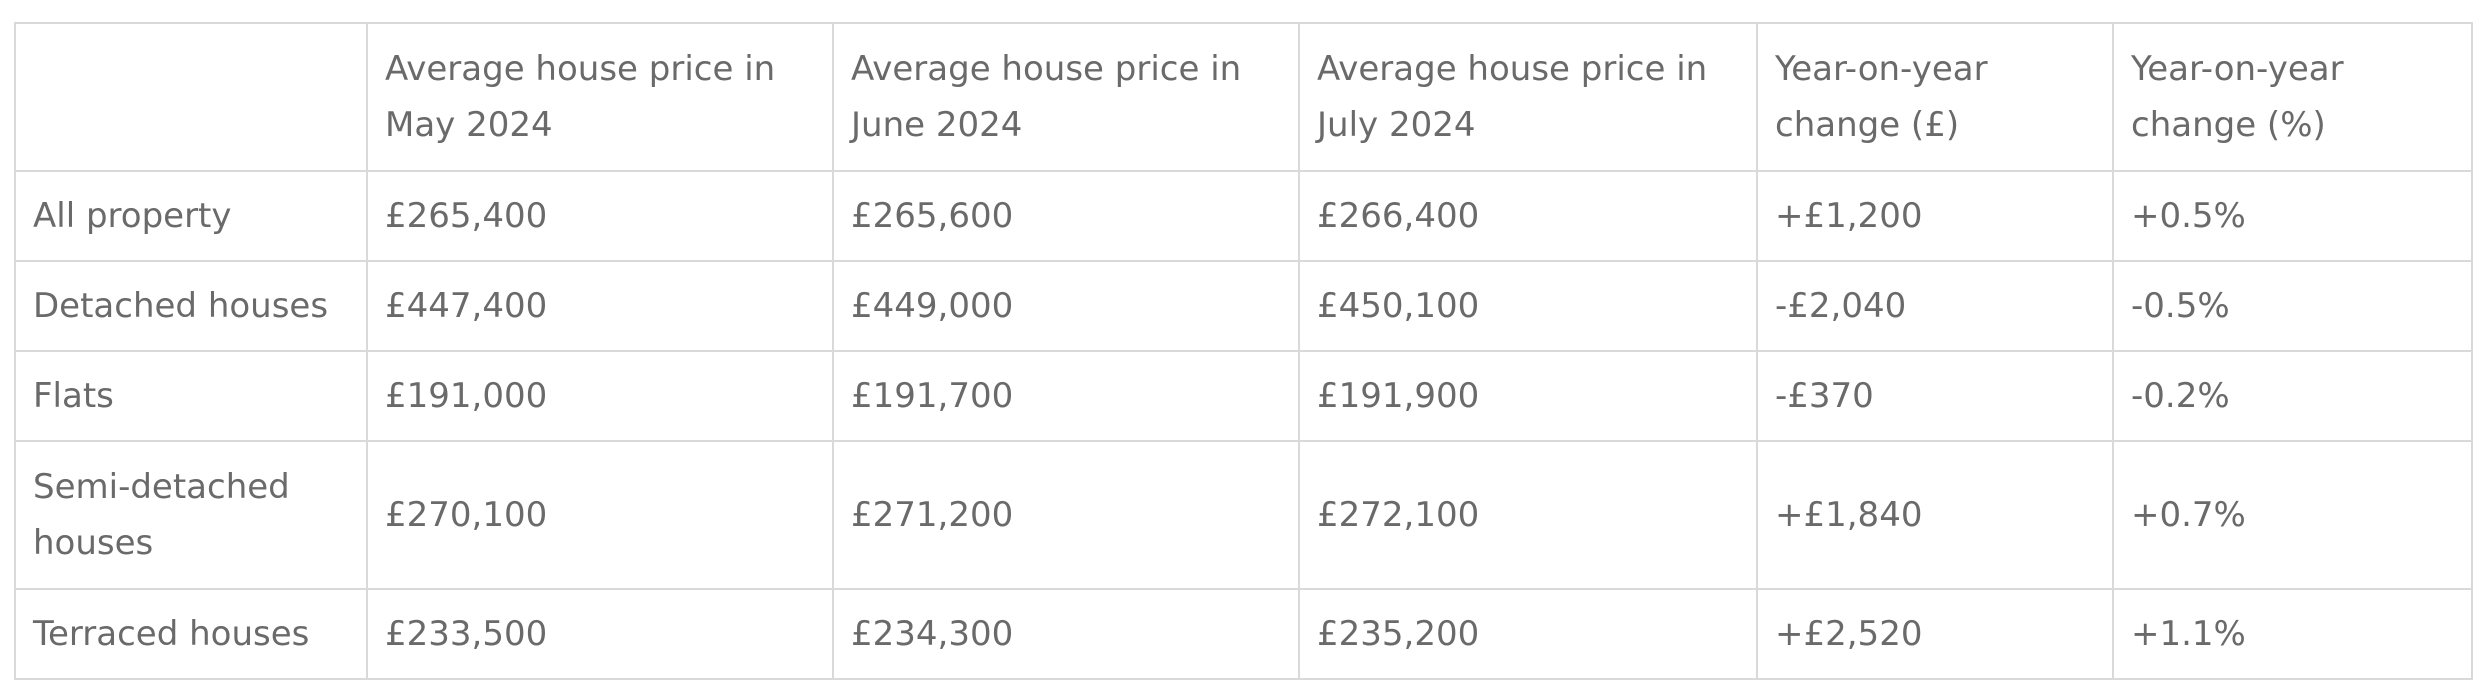  What do you see at coordinates (1935, 515) in the screenshot?
I see `cell-change-gbp: +£1,840` at bounding box center [1935, 515].